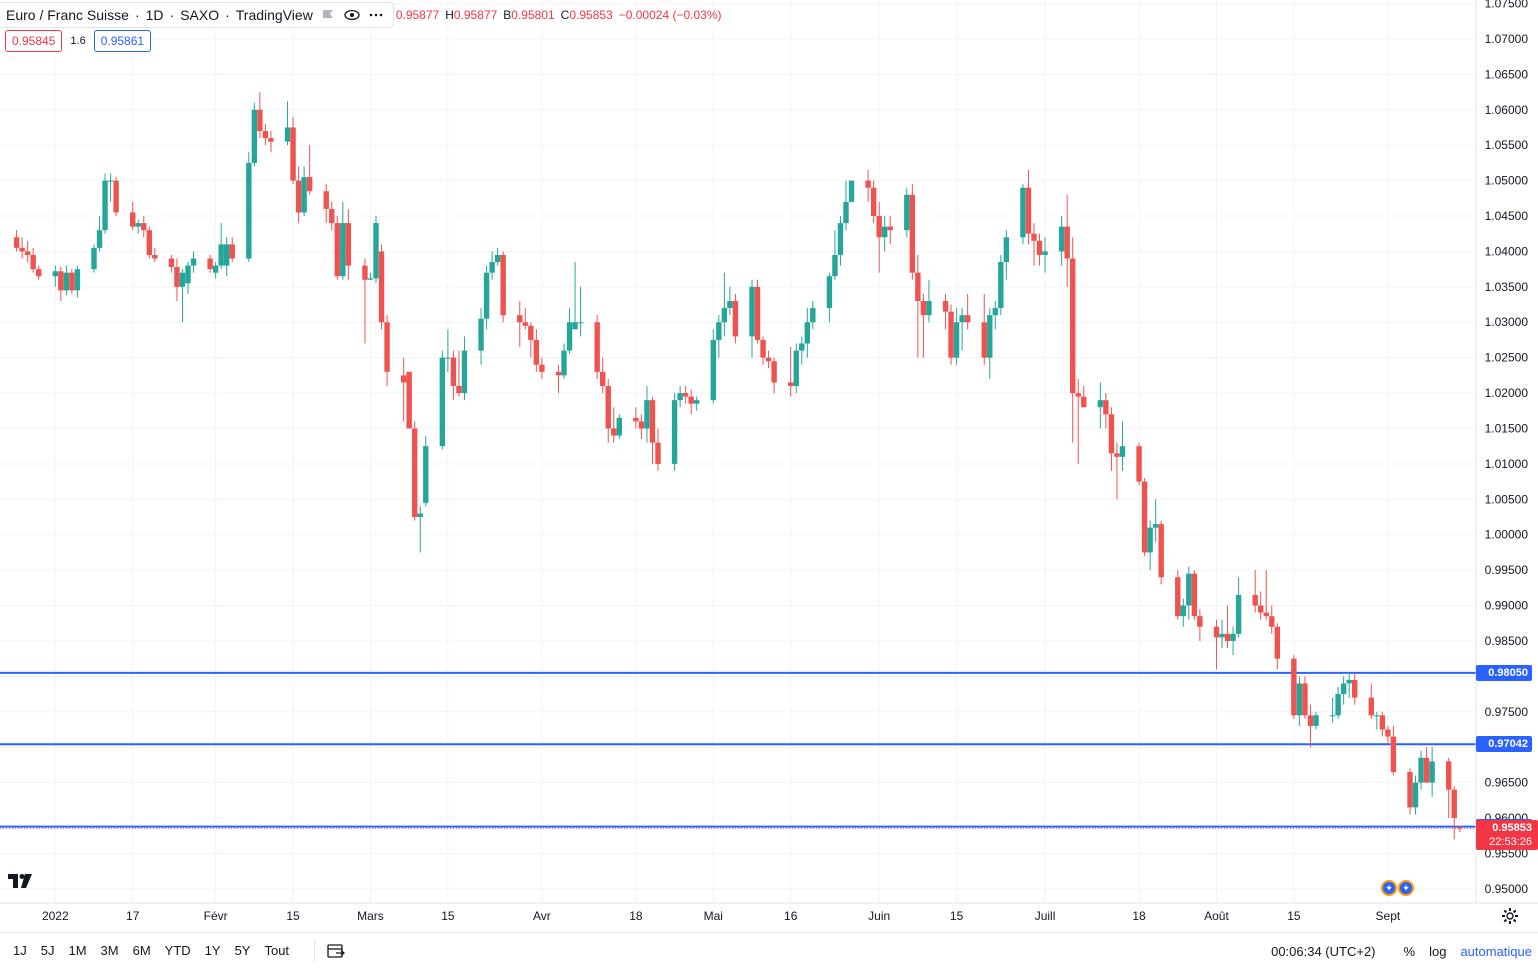  What do you see at coordinates (122, 41) in the screenshot?
I see `ask-button: 0.95861` at bounding box center [122, 41].